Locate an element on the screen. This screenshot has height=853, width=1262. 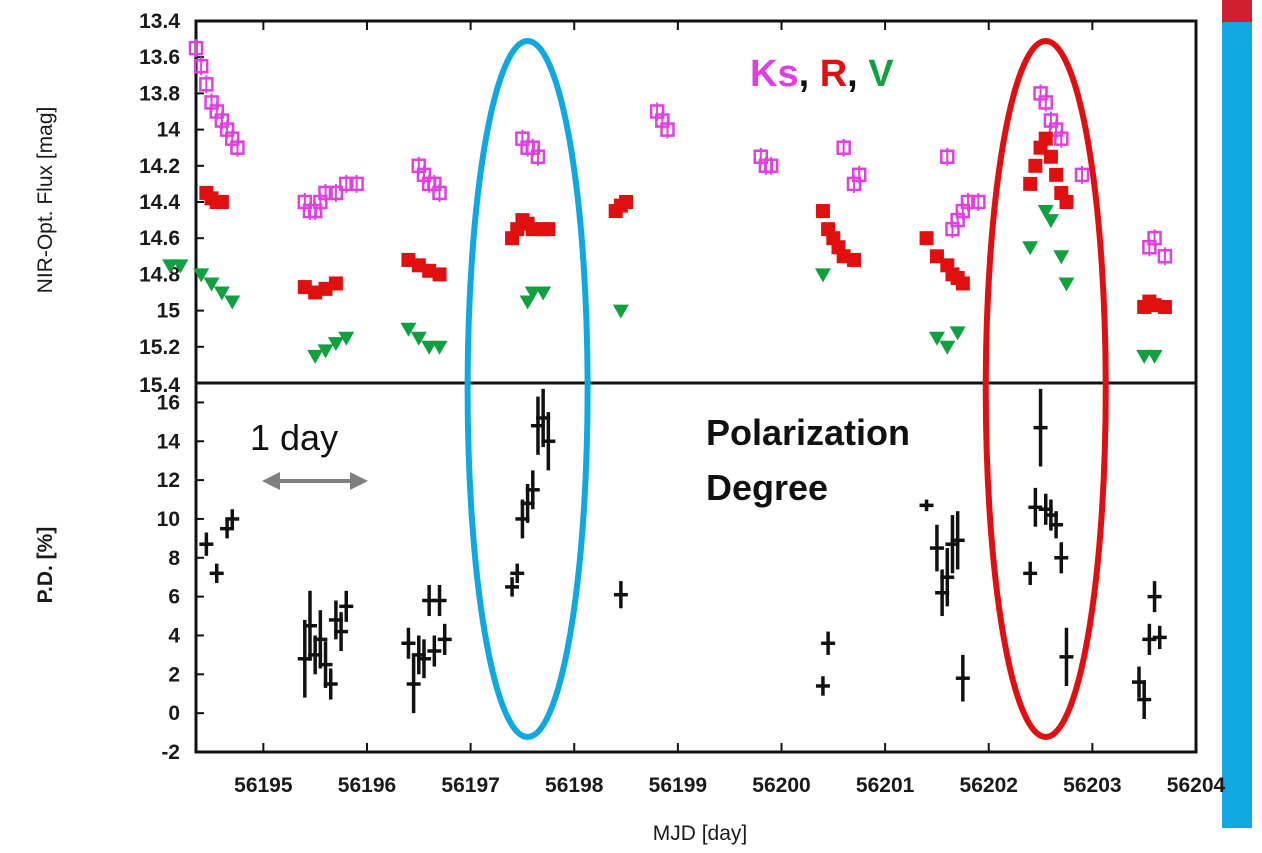
x-tick-label: 56201 is located at coordinates (885, 785).